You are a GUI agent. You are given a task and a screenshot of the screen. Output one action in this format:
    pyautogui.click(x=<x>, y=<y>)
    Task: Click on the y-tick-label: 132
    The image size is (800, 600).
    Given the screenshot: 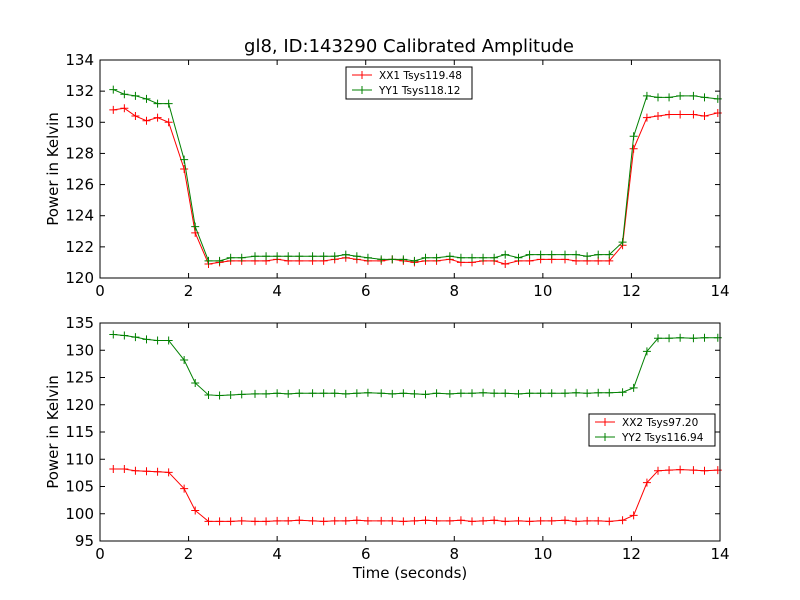 What is the action you would take?
    pyautogui.click(x=79, y=91)
    